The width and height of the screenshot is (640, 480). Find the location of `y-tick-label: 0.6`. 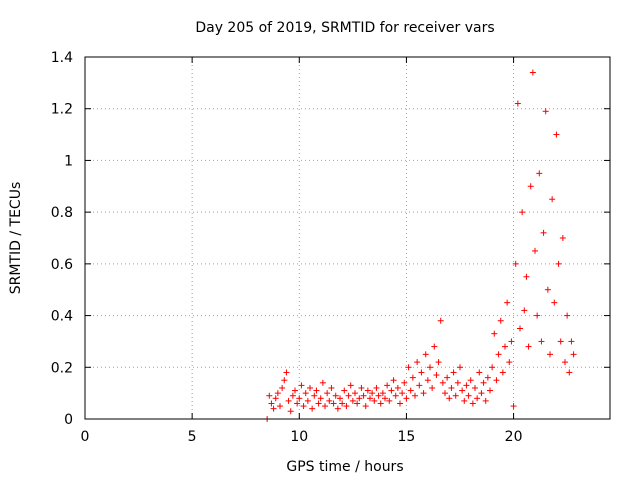

y-tick-label: 0.6 is located at coordinates (62, 265).